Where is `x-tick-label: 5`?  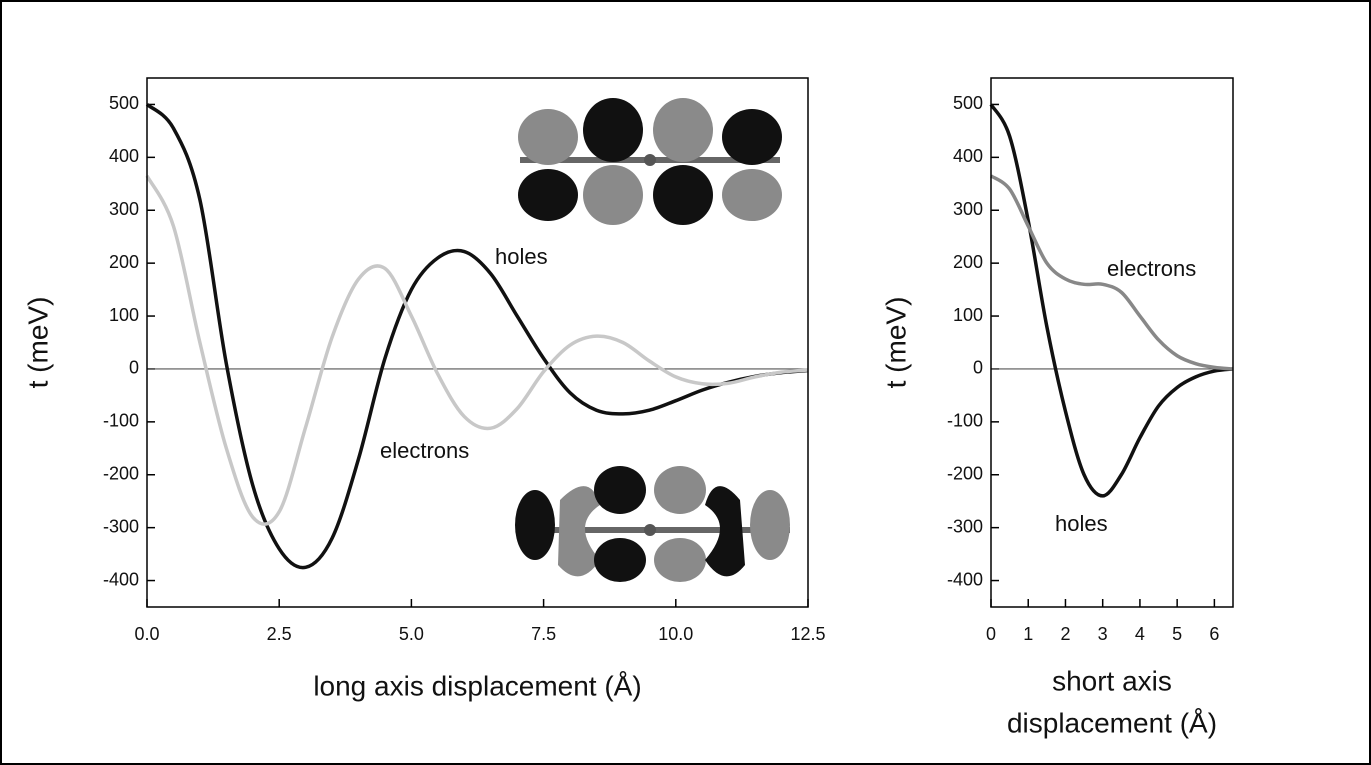 x-tick-label: 5 is located at coordinates (1177, 634).